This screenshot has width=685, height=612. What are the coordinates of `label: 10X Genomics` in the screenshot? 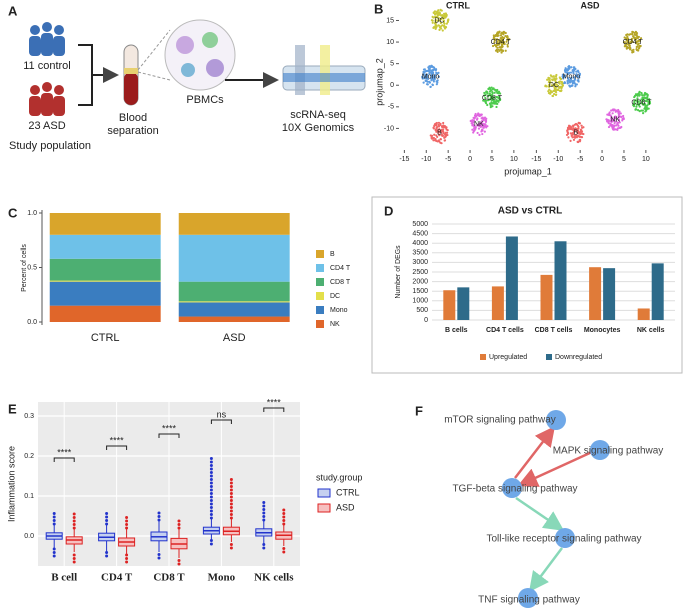 It's located at (318, 128).